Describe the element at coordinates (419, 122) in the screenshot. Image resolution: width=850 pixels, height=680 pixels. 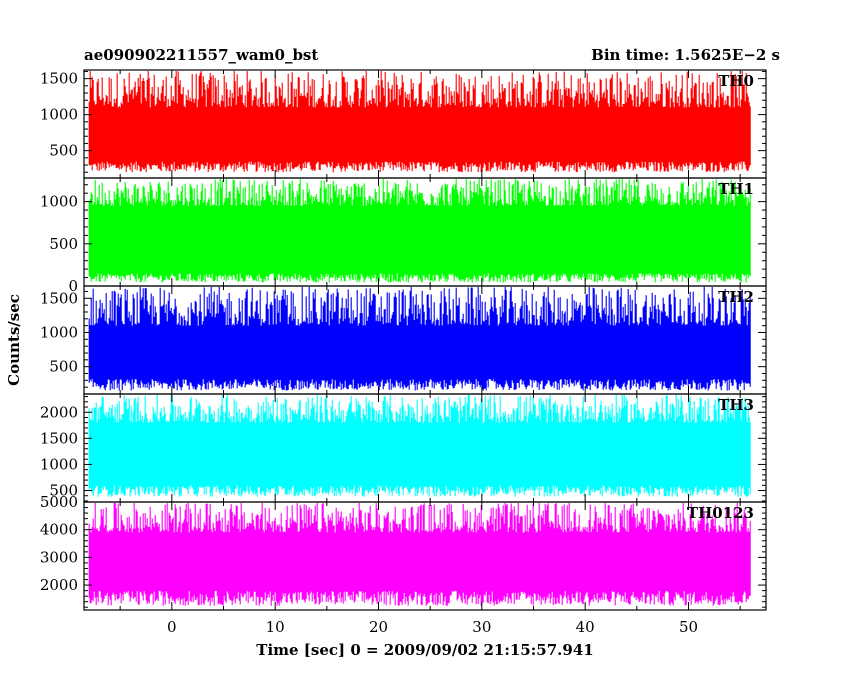
I see `series-trace-TH0` at that location.